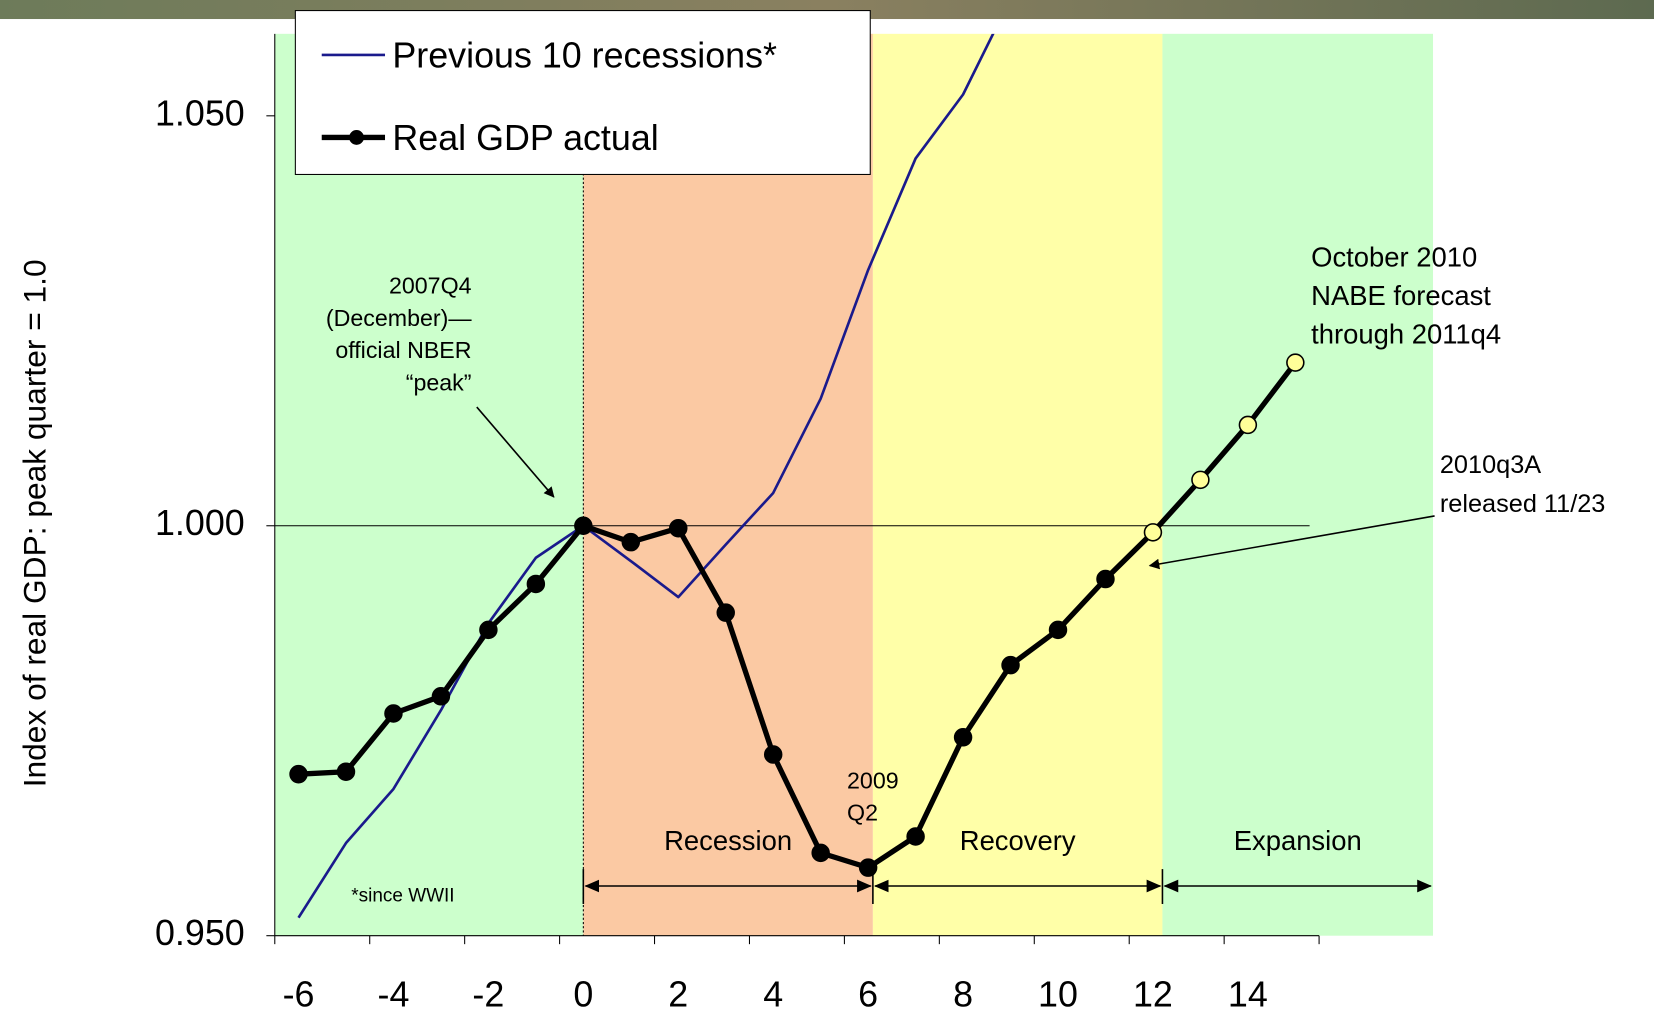  Describe the element at coordinates (728, 840) in the screenshot. I see `phase-label: Recession` at that location.